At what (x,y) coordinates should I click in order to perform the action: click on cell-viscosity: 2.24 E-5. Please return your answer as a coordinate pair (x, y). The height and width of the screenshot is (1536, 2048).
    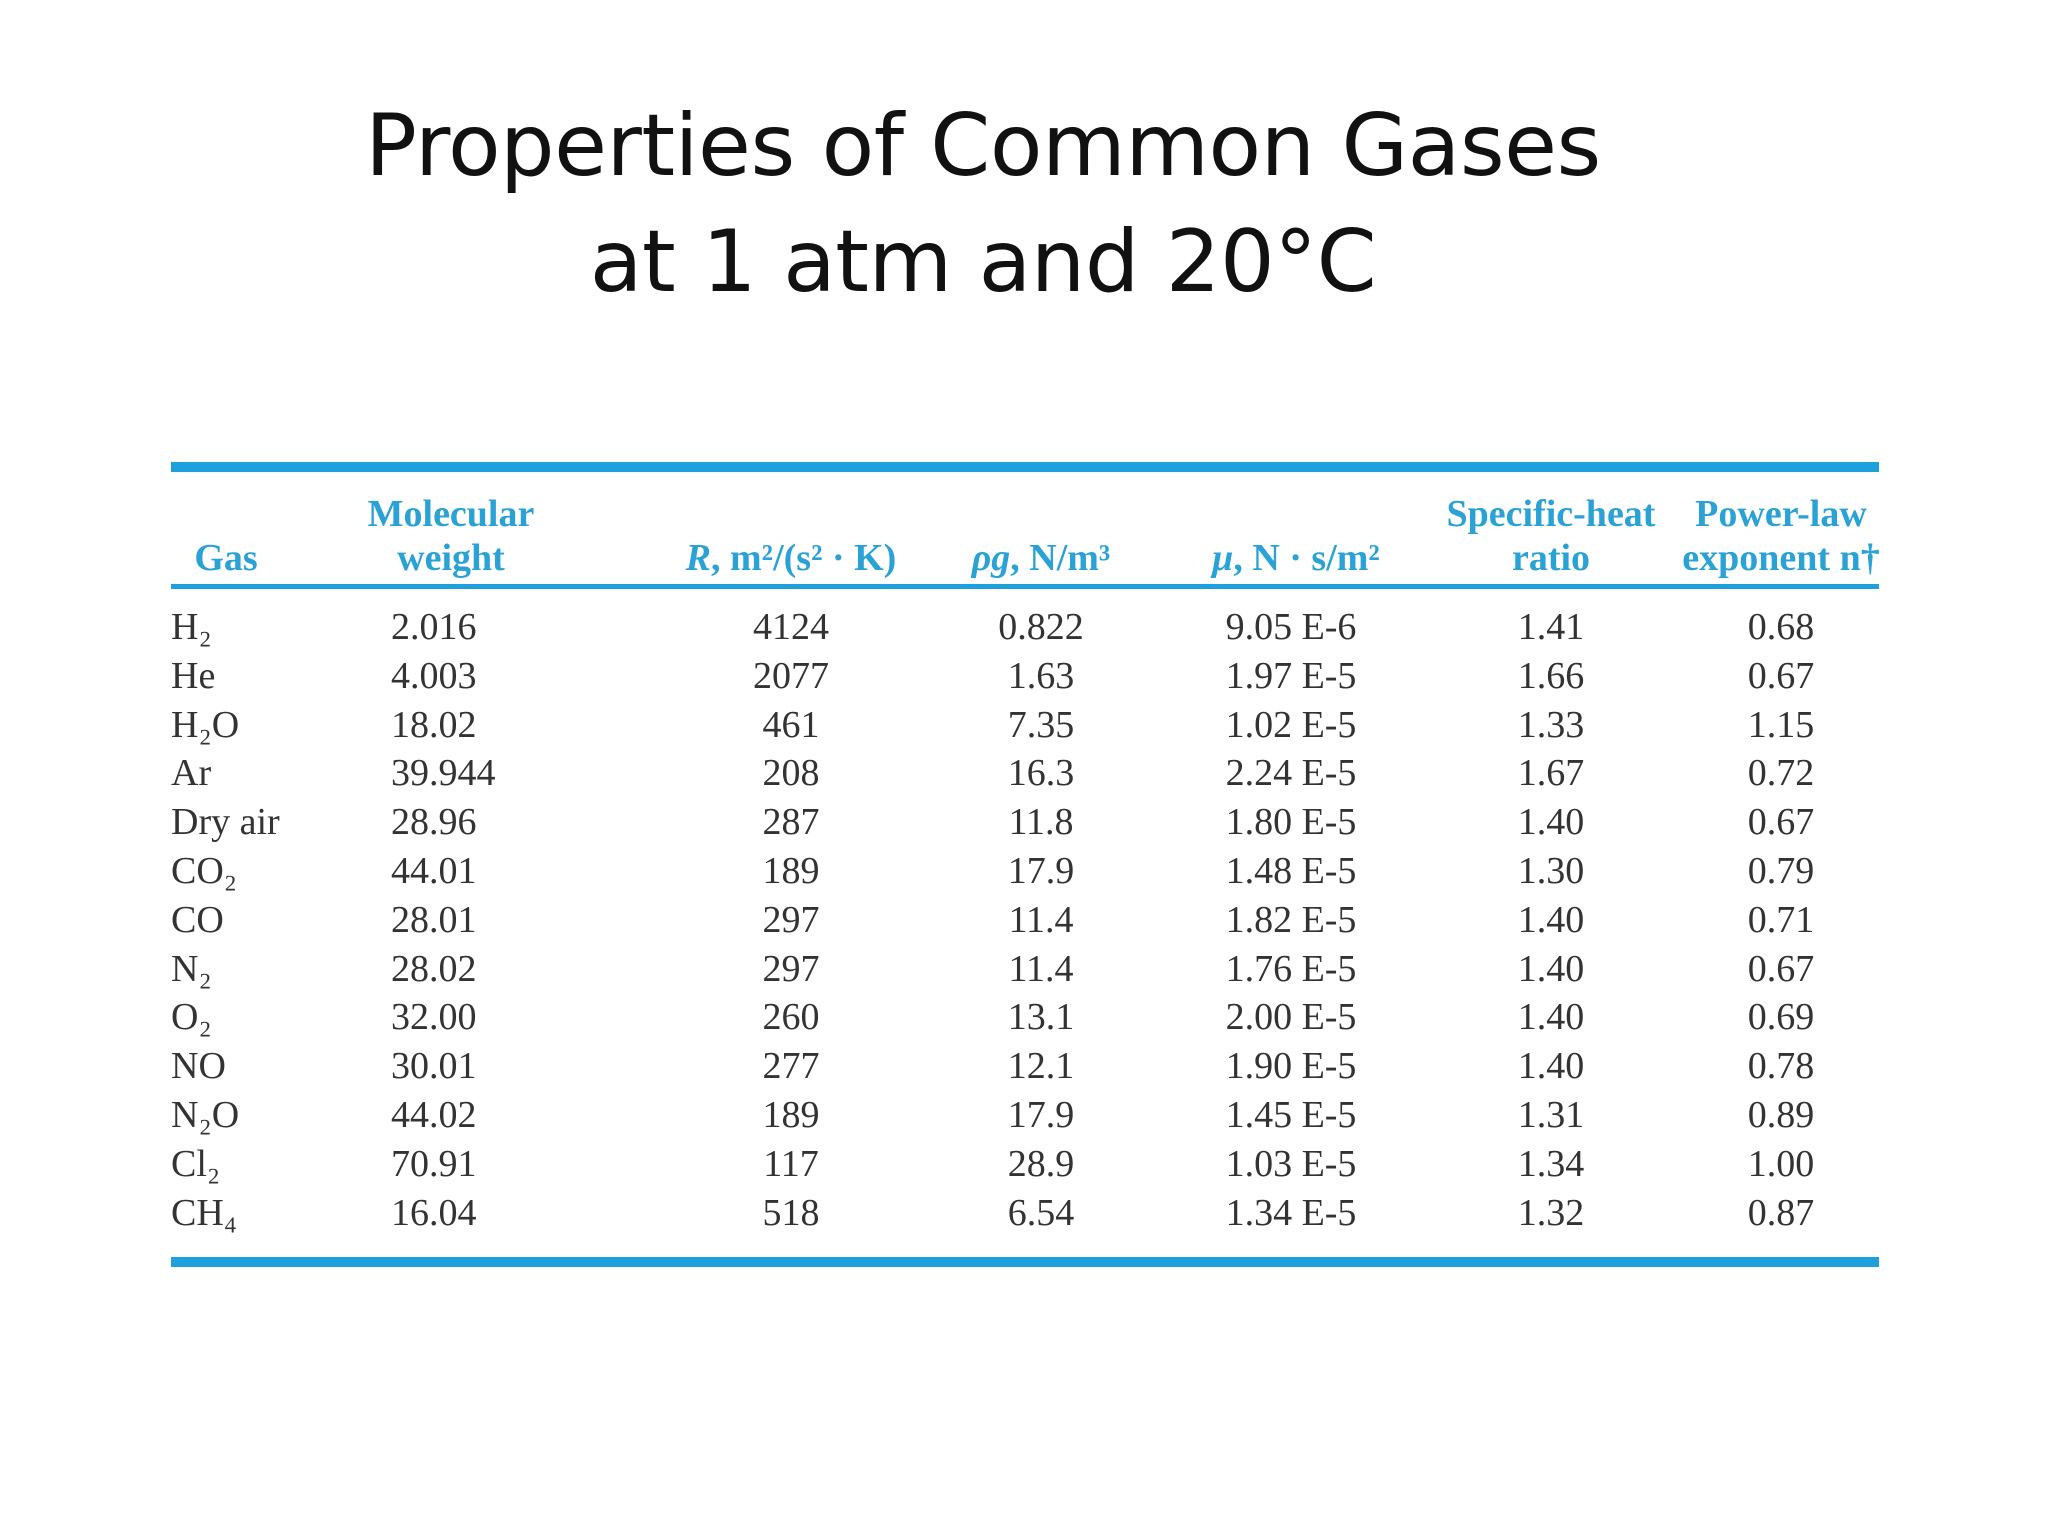
    Looking at the image, I should click on (1291, 773).